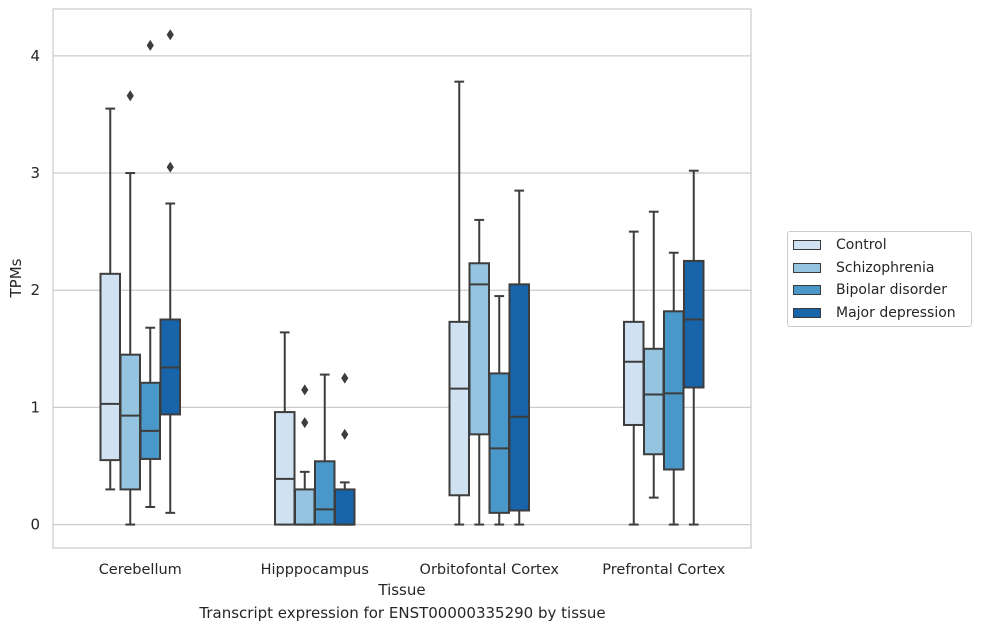 The width and height of the screenshot is (983, 634). What do you see at coordinates (16, 278) in the screenshot?
I see `y-axis-label: TPMs` at bounding box center [16, 278].